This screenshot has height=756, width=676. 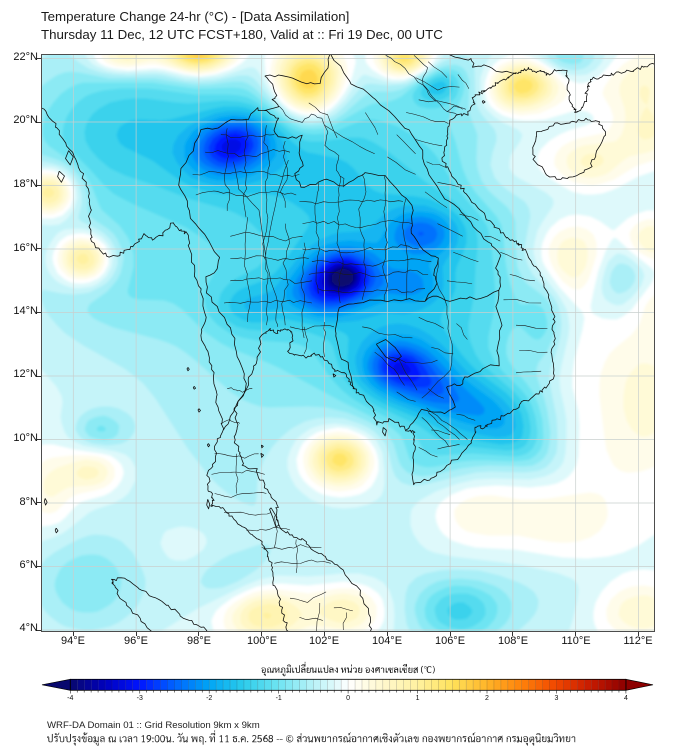 I want to click on svg-text: -2, so click(x=209, y=698).